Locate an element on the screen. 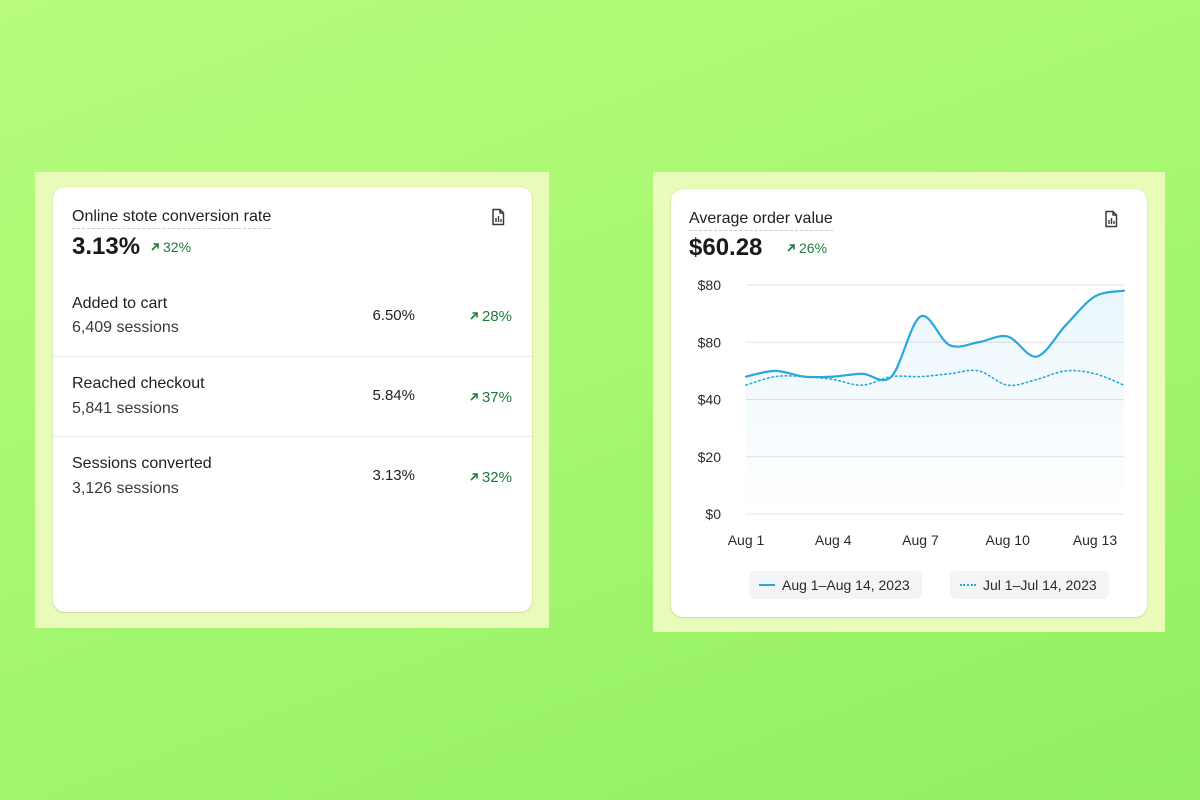 The image size is (1200, 800). legend-current-period: Aug 1–Aug 14, 2023 is located at coordinates (835, 585).